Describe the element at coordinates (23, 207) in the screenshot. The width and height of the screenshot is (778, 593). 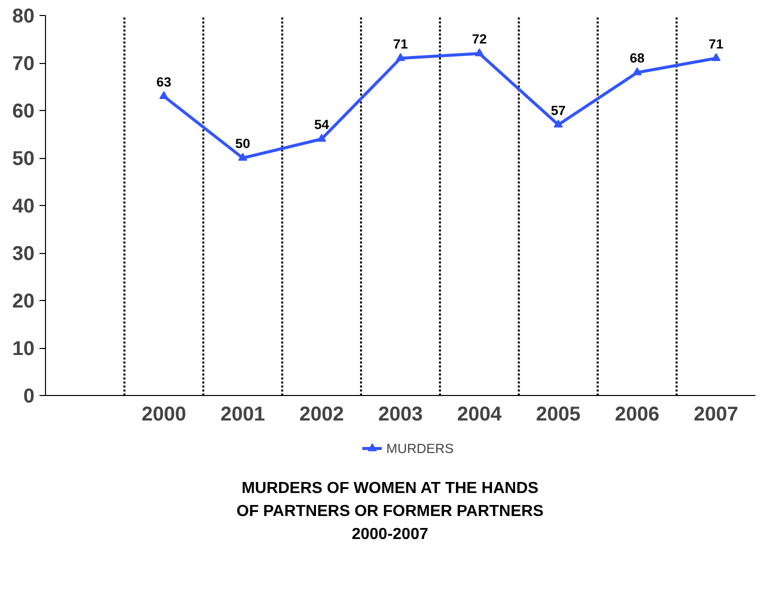
I see `y-tick-label: 40` at that location.